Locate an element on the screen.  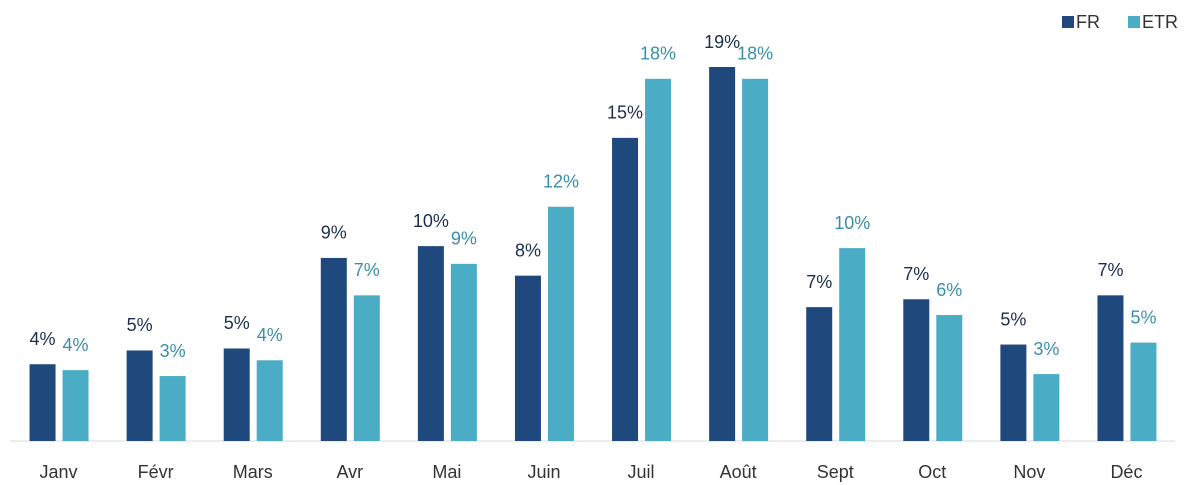
x-tick-label: Mars is located at coordinates (253, 472).